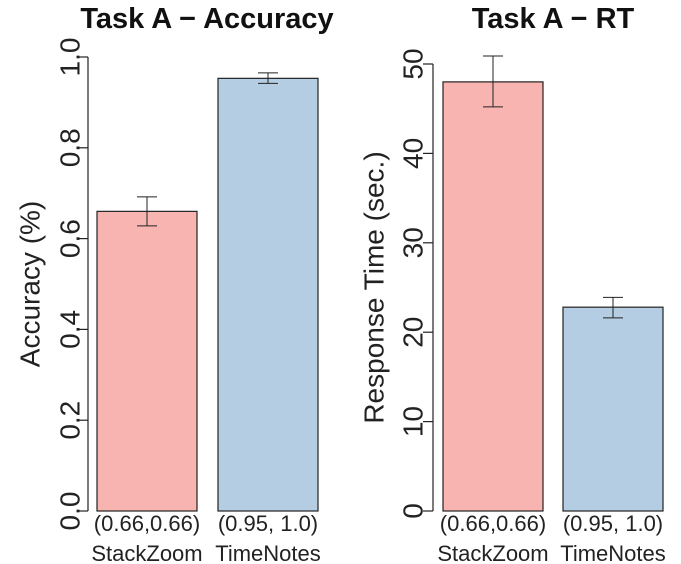 Image resolution: width=681 pixels, height=564 pixels. What do you see at coordinates (493, 523) in the screenshot?
I see `rt-category-sublabel: (0.66,0.66)` at bounding box center [493, 523].